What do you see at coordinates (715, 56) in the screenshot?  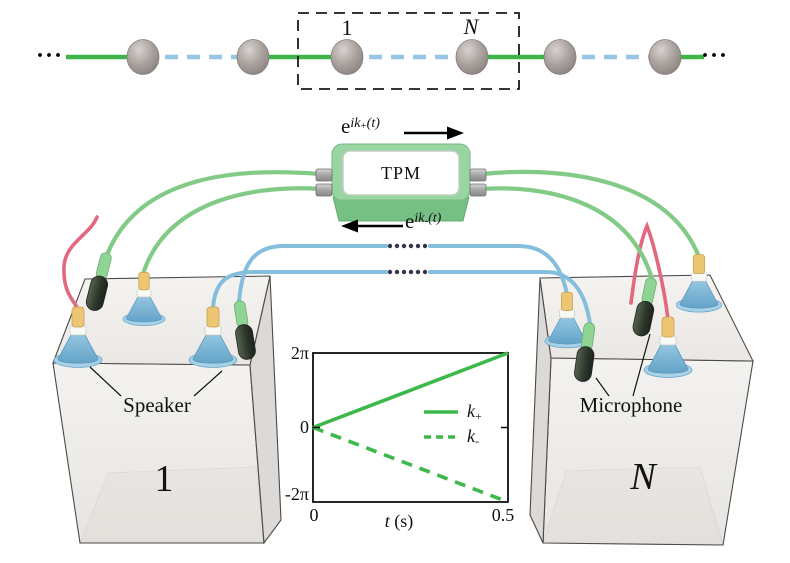 I see `lattice-dots-right: ···` at bounding box center [715, 56].